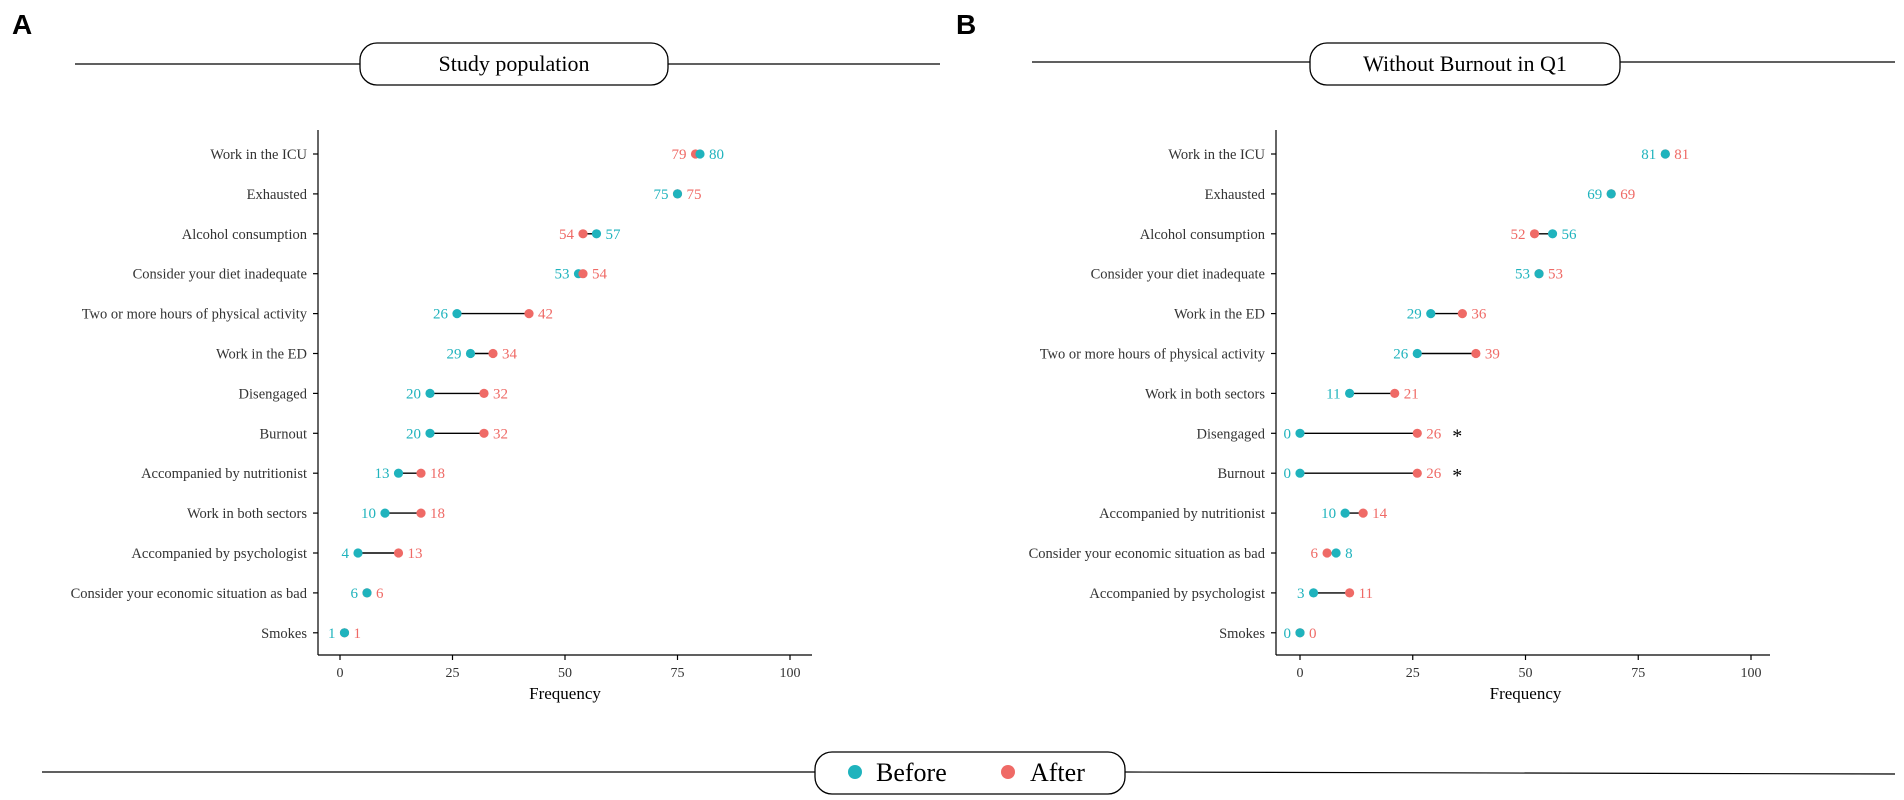 Image resolution: width=1904 pixels, height=800 pixels. I want to click on value-label-before: 3, so click(1301, 594).